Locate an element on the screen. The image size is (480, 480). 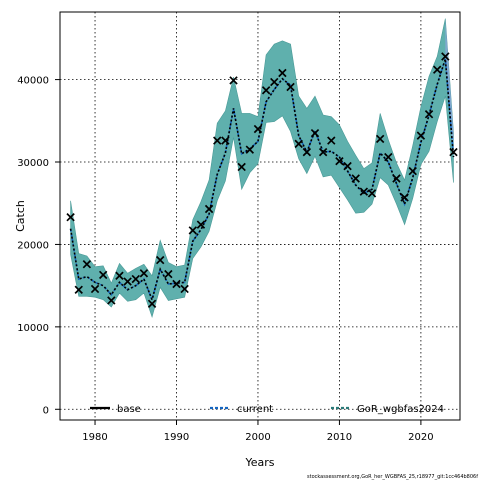
legend-base-label: base is located at coordinates (129, 409).